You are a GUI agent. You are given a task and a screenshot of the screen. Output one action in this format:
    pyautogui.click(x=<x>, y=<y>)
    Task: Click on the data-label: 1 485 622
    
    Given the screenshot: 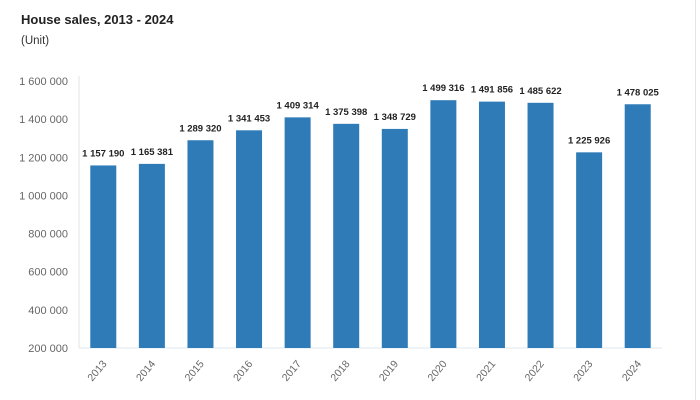 What is the action you would take?
    pyautogui.click(x=540, y=91)
    